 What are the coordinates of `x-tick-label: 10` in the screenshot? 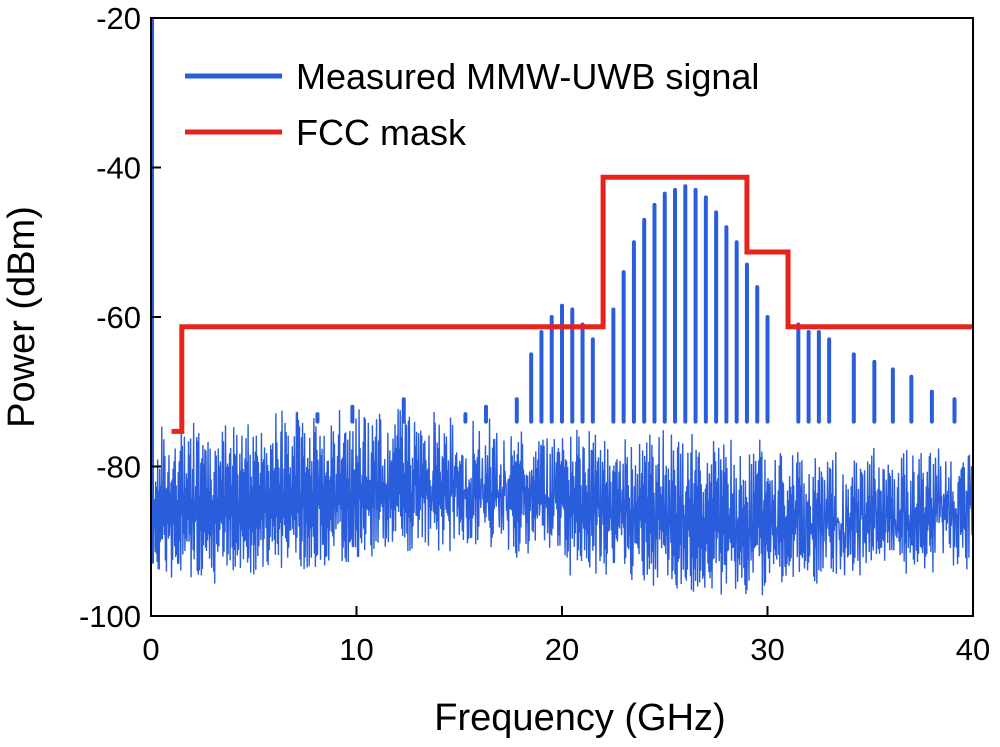 It's located at (356, 649).